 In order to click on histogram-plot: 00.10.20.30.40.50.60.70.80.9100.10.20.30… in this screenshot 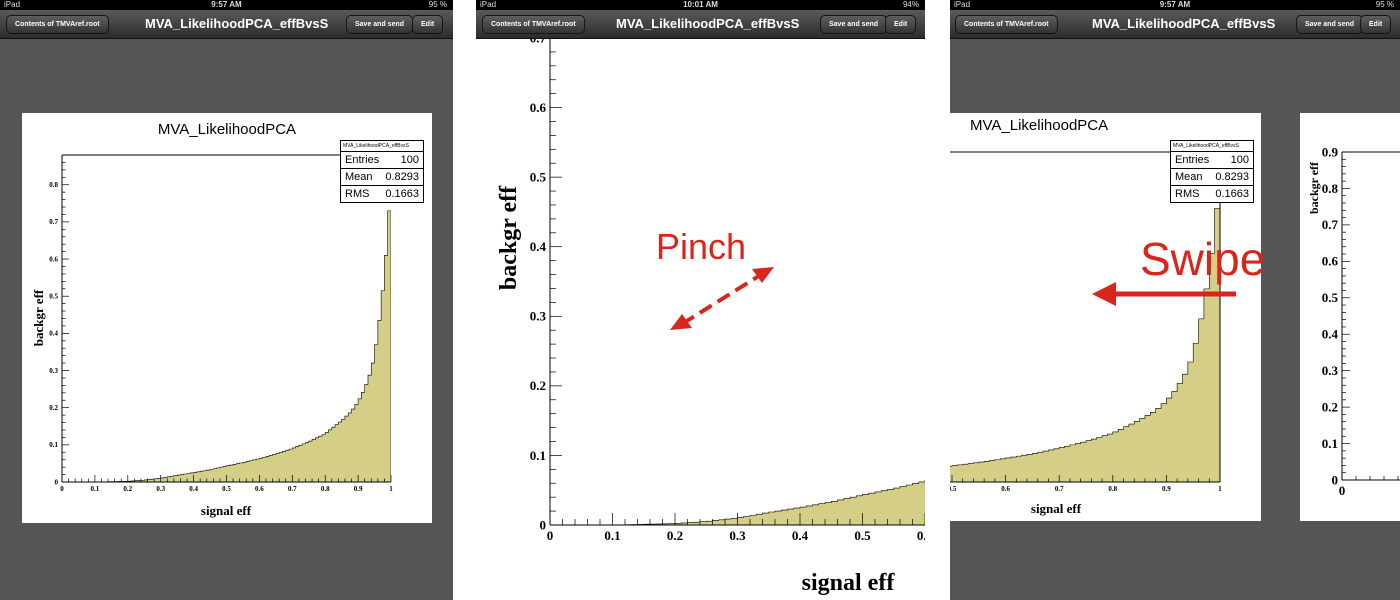, I will do `click(1353, 321)`.